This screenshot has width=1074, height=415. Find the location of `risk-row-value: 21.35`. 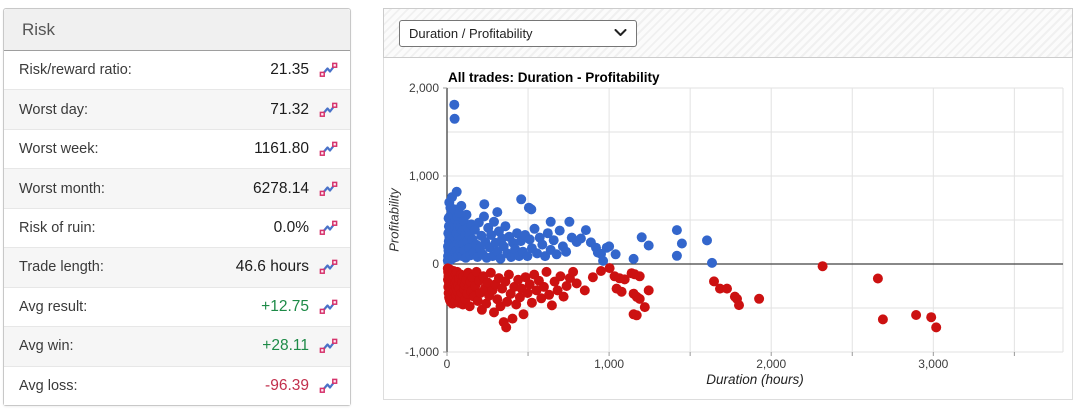

risk-row-value: 21.35 is located at coordinates (289, 70).